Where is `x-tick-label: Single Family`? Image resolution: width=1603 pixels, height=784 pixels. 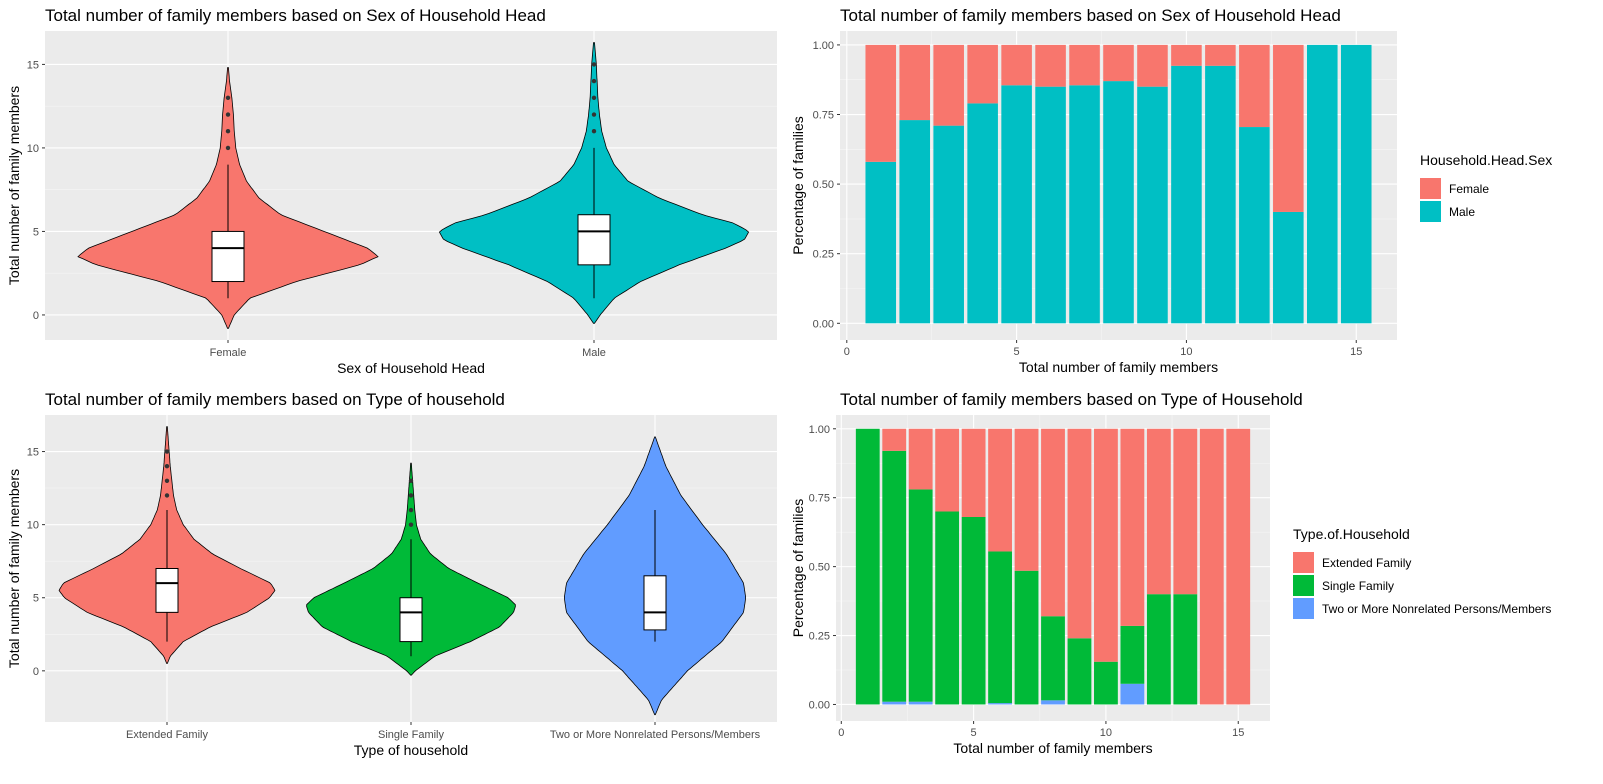 x-tick-label: Single Family is located at coordinates (411, 735).